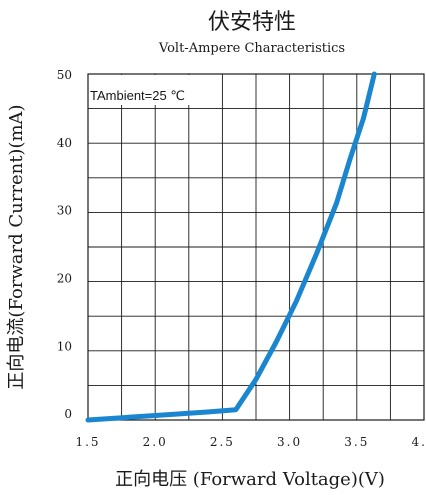 The height and width of the screenshot is (495, 426). Describe the element at coordinates (252, 22) in the screenshot. I see `chart-title: 伏安特性` at that location.